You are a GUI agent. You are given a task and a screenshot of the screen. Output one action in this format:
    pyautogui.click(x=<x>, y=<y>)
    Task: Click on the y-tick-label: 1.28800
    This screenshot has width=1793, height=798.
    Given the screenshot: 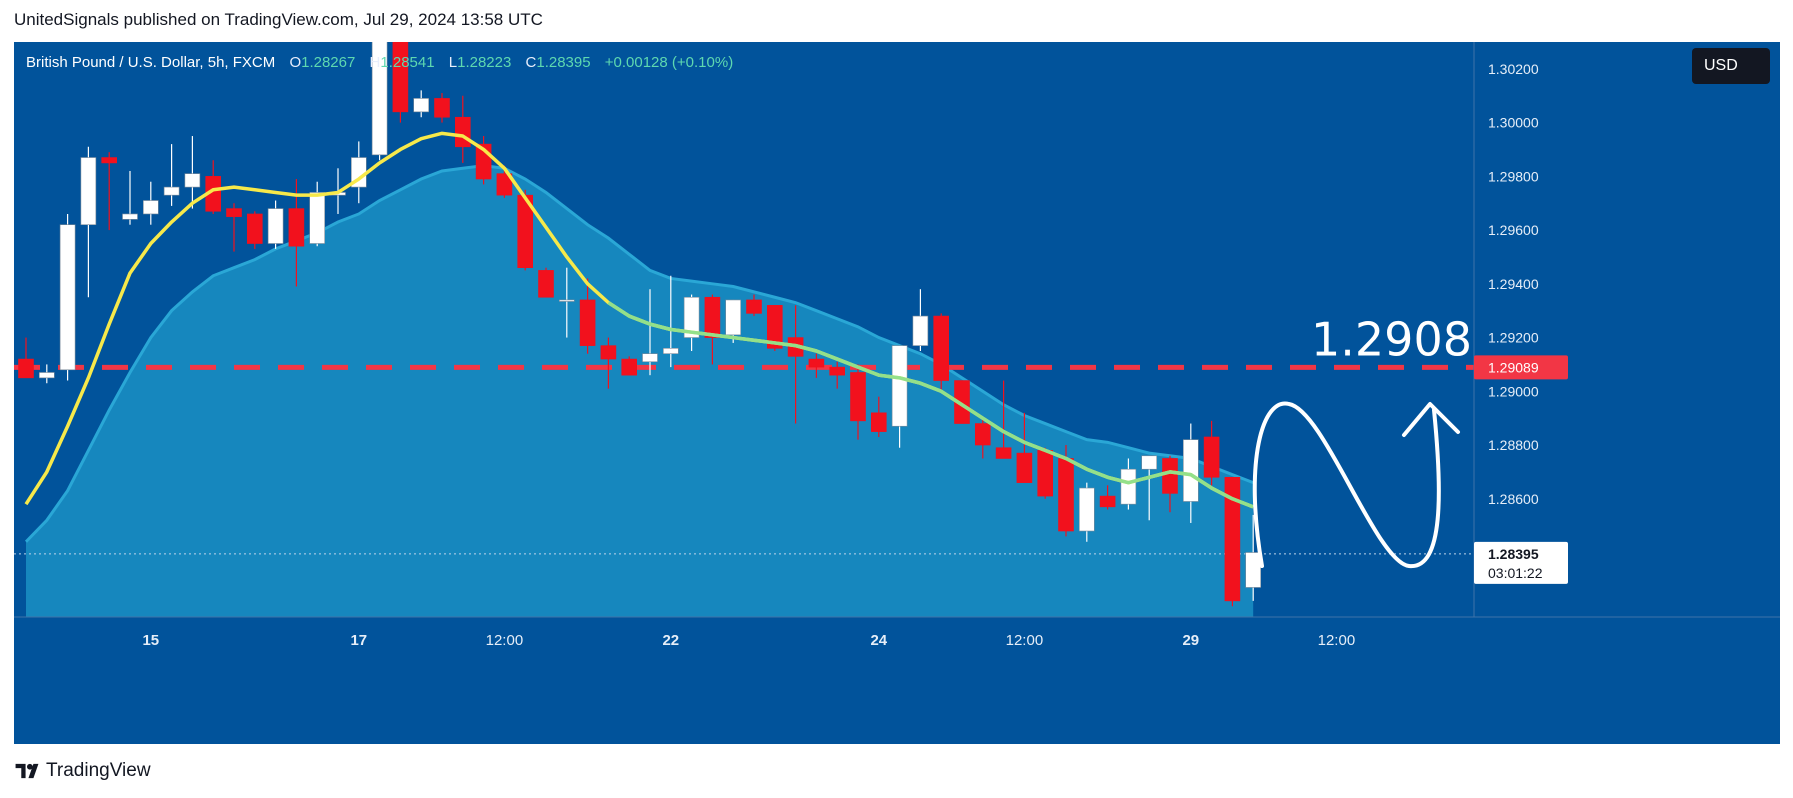 What is the action you would take?
    pyautogui.click(x=1513, y=445)
    